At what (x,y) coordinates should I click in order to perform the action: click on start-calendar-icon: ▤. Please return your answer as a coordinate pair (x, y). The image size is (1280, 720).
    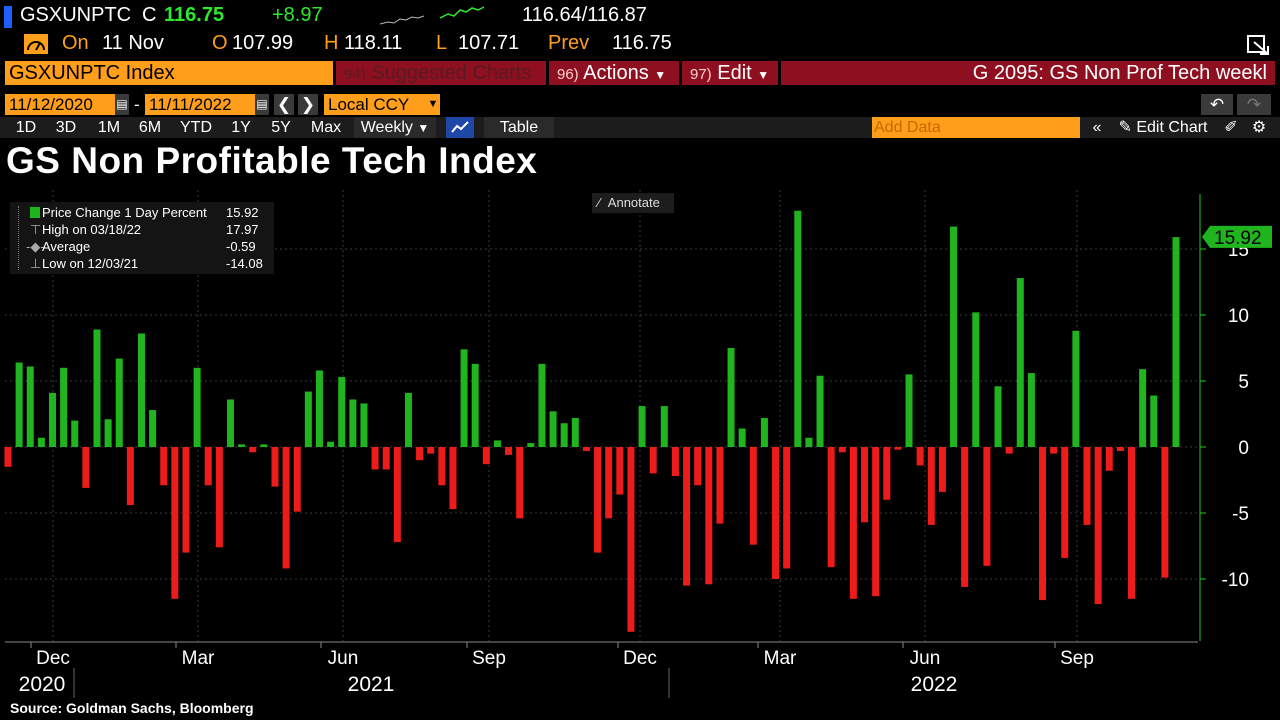
    Looking at the image, I should click on (122, 104).